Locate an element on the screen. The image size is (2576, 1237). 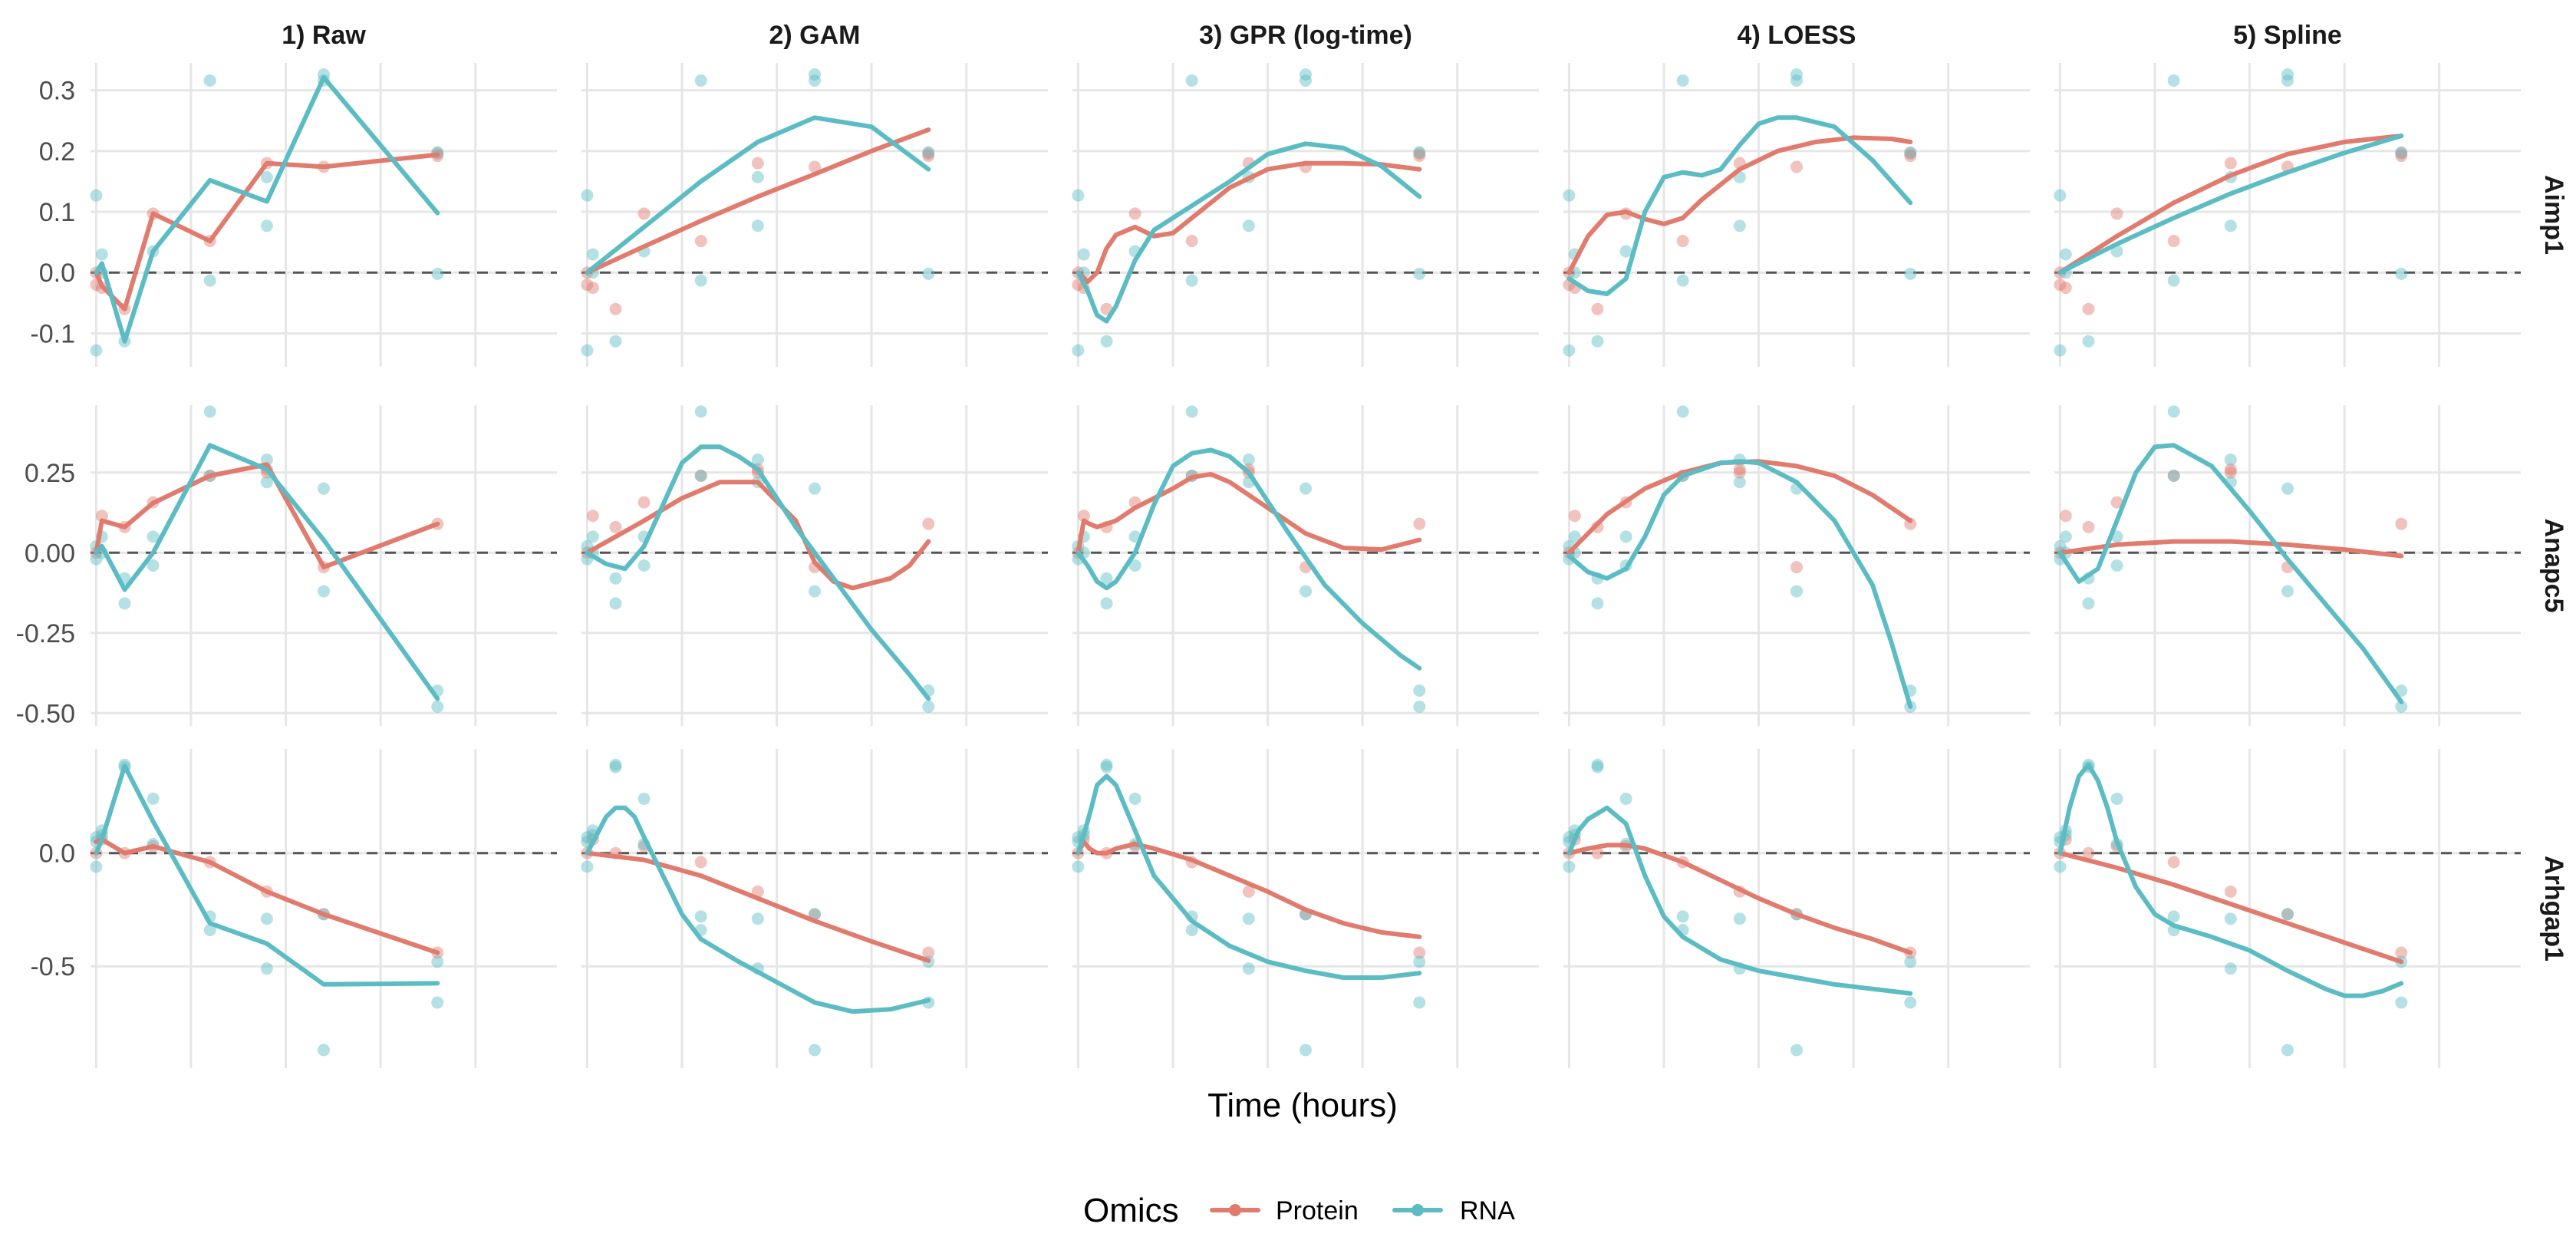
y-tick-label-aimp1: 0.0 is located at coordinates (57, 274).